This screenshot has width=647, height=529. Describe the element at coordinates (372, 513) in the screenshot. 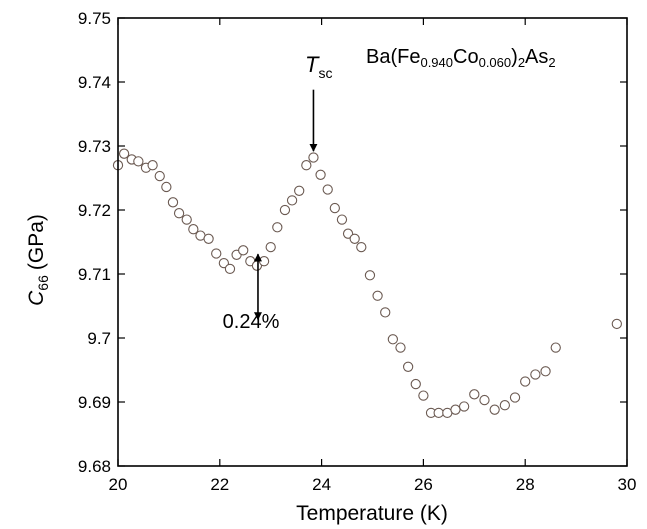

I see `x-axis-label: Temperature (K)` at that location.